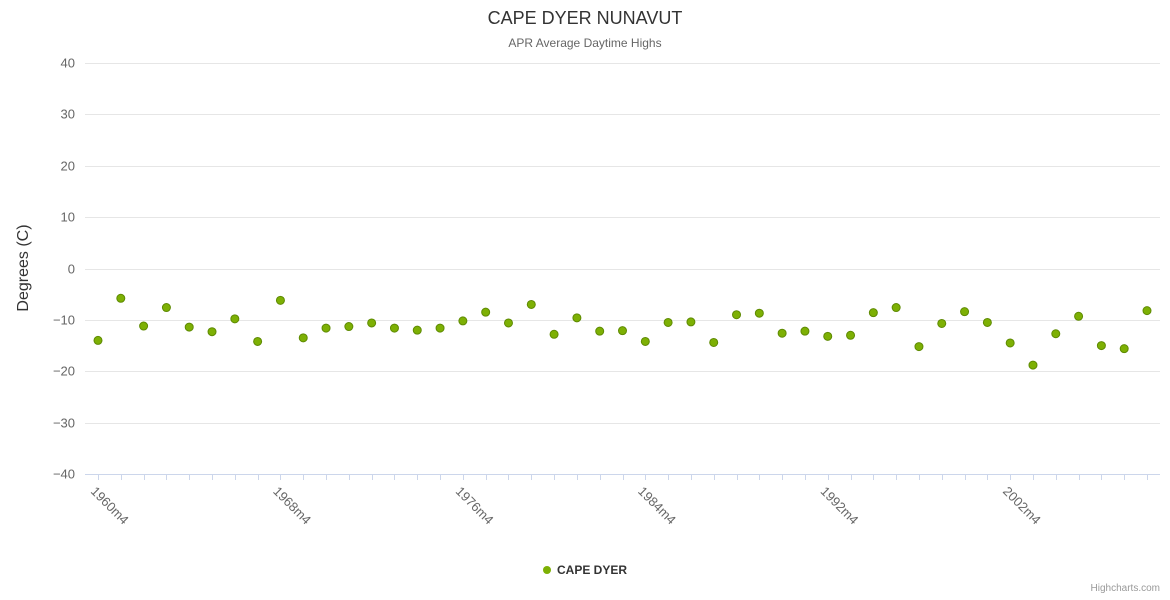  I want to click on x-tick-label: 1984m4, so click(657, 506).